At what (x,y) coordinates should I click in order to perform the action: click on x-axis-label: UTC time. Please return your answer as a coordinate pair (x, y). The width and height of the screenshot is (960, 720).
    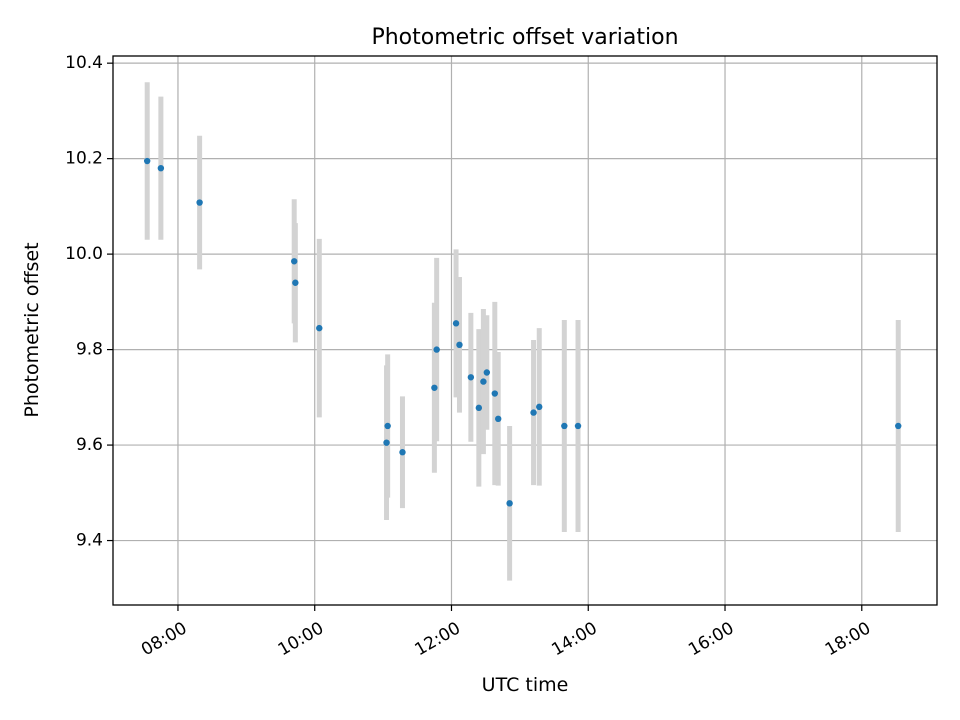
    Looking at the image, I should click on (525, 685).